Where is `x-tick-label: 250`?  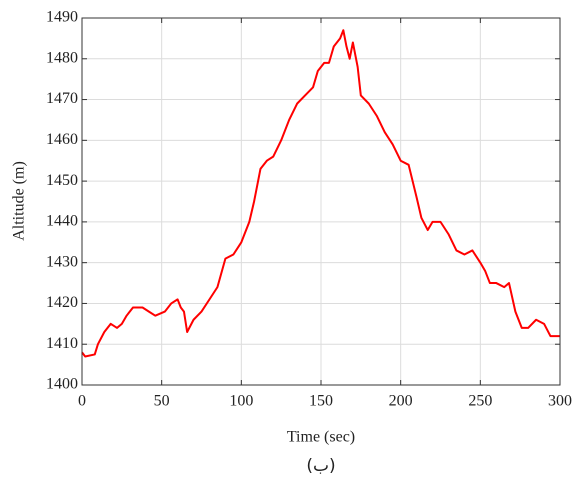
x-tick-label: 250 is located at coordinates (480, 401).